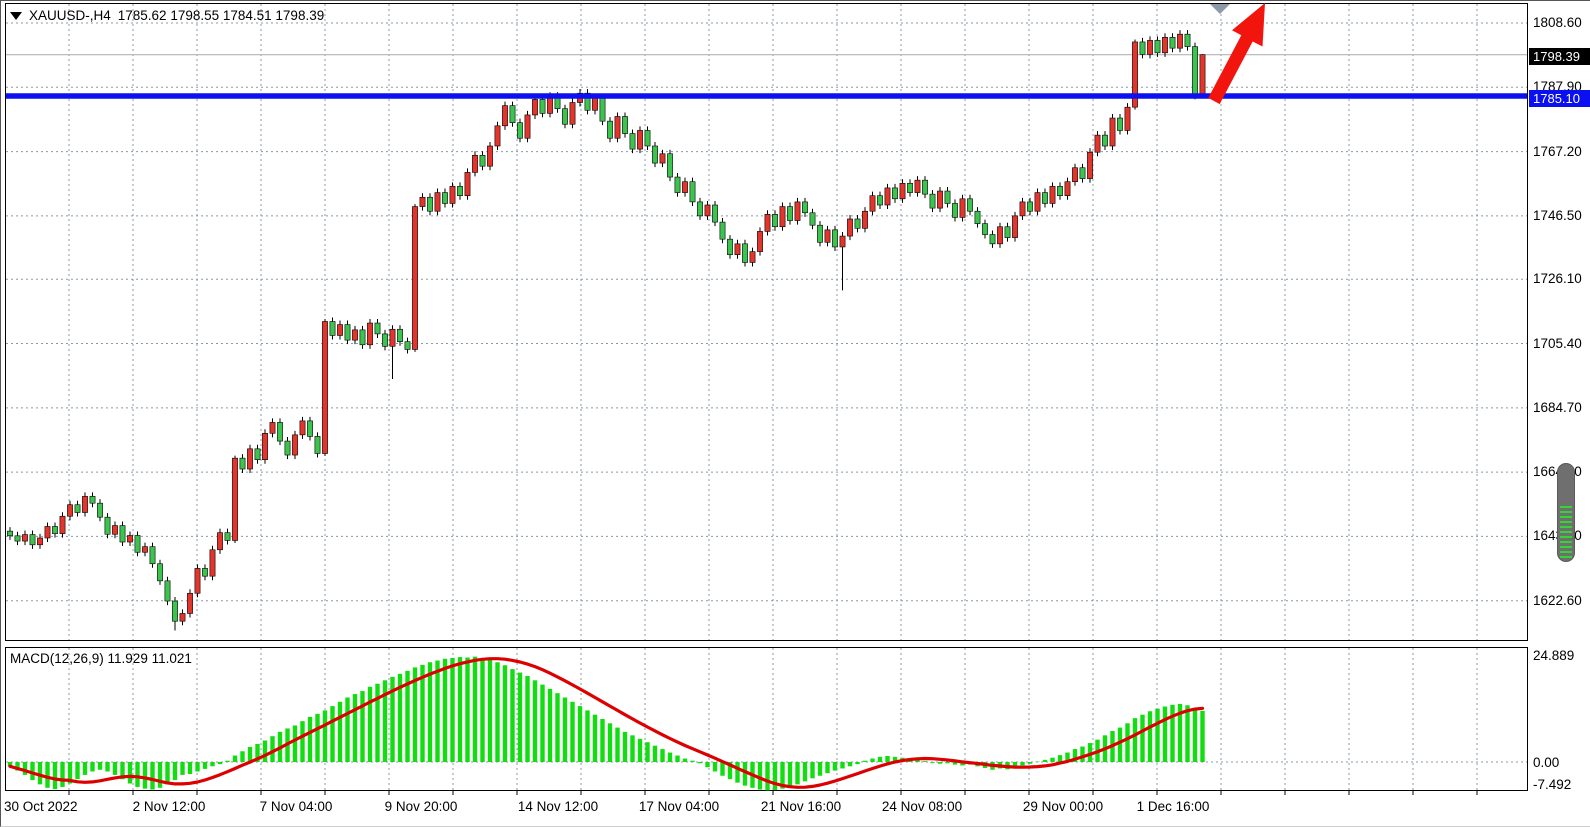 This screenshot has width=1590, height=827. Describe the element at coordinates (221, 15) in the screenshot. I see `quote-ohlc-values: 1785.62 1798.55 1784.51 1798.39` at that location.